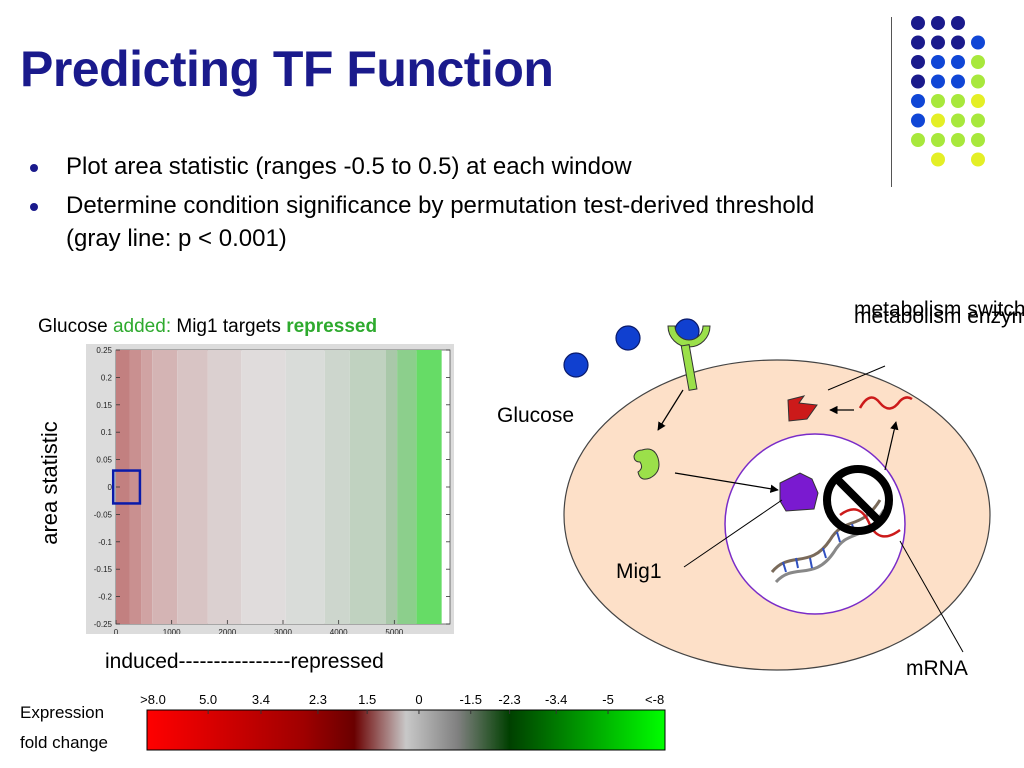  I want to click on y-tick-label: 0, so click(110, 487).